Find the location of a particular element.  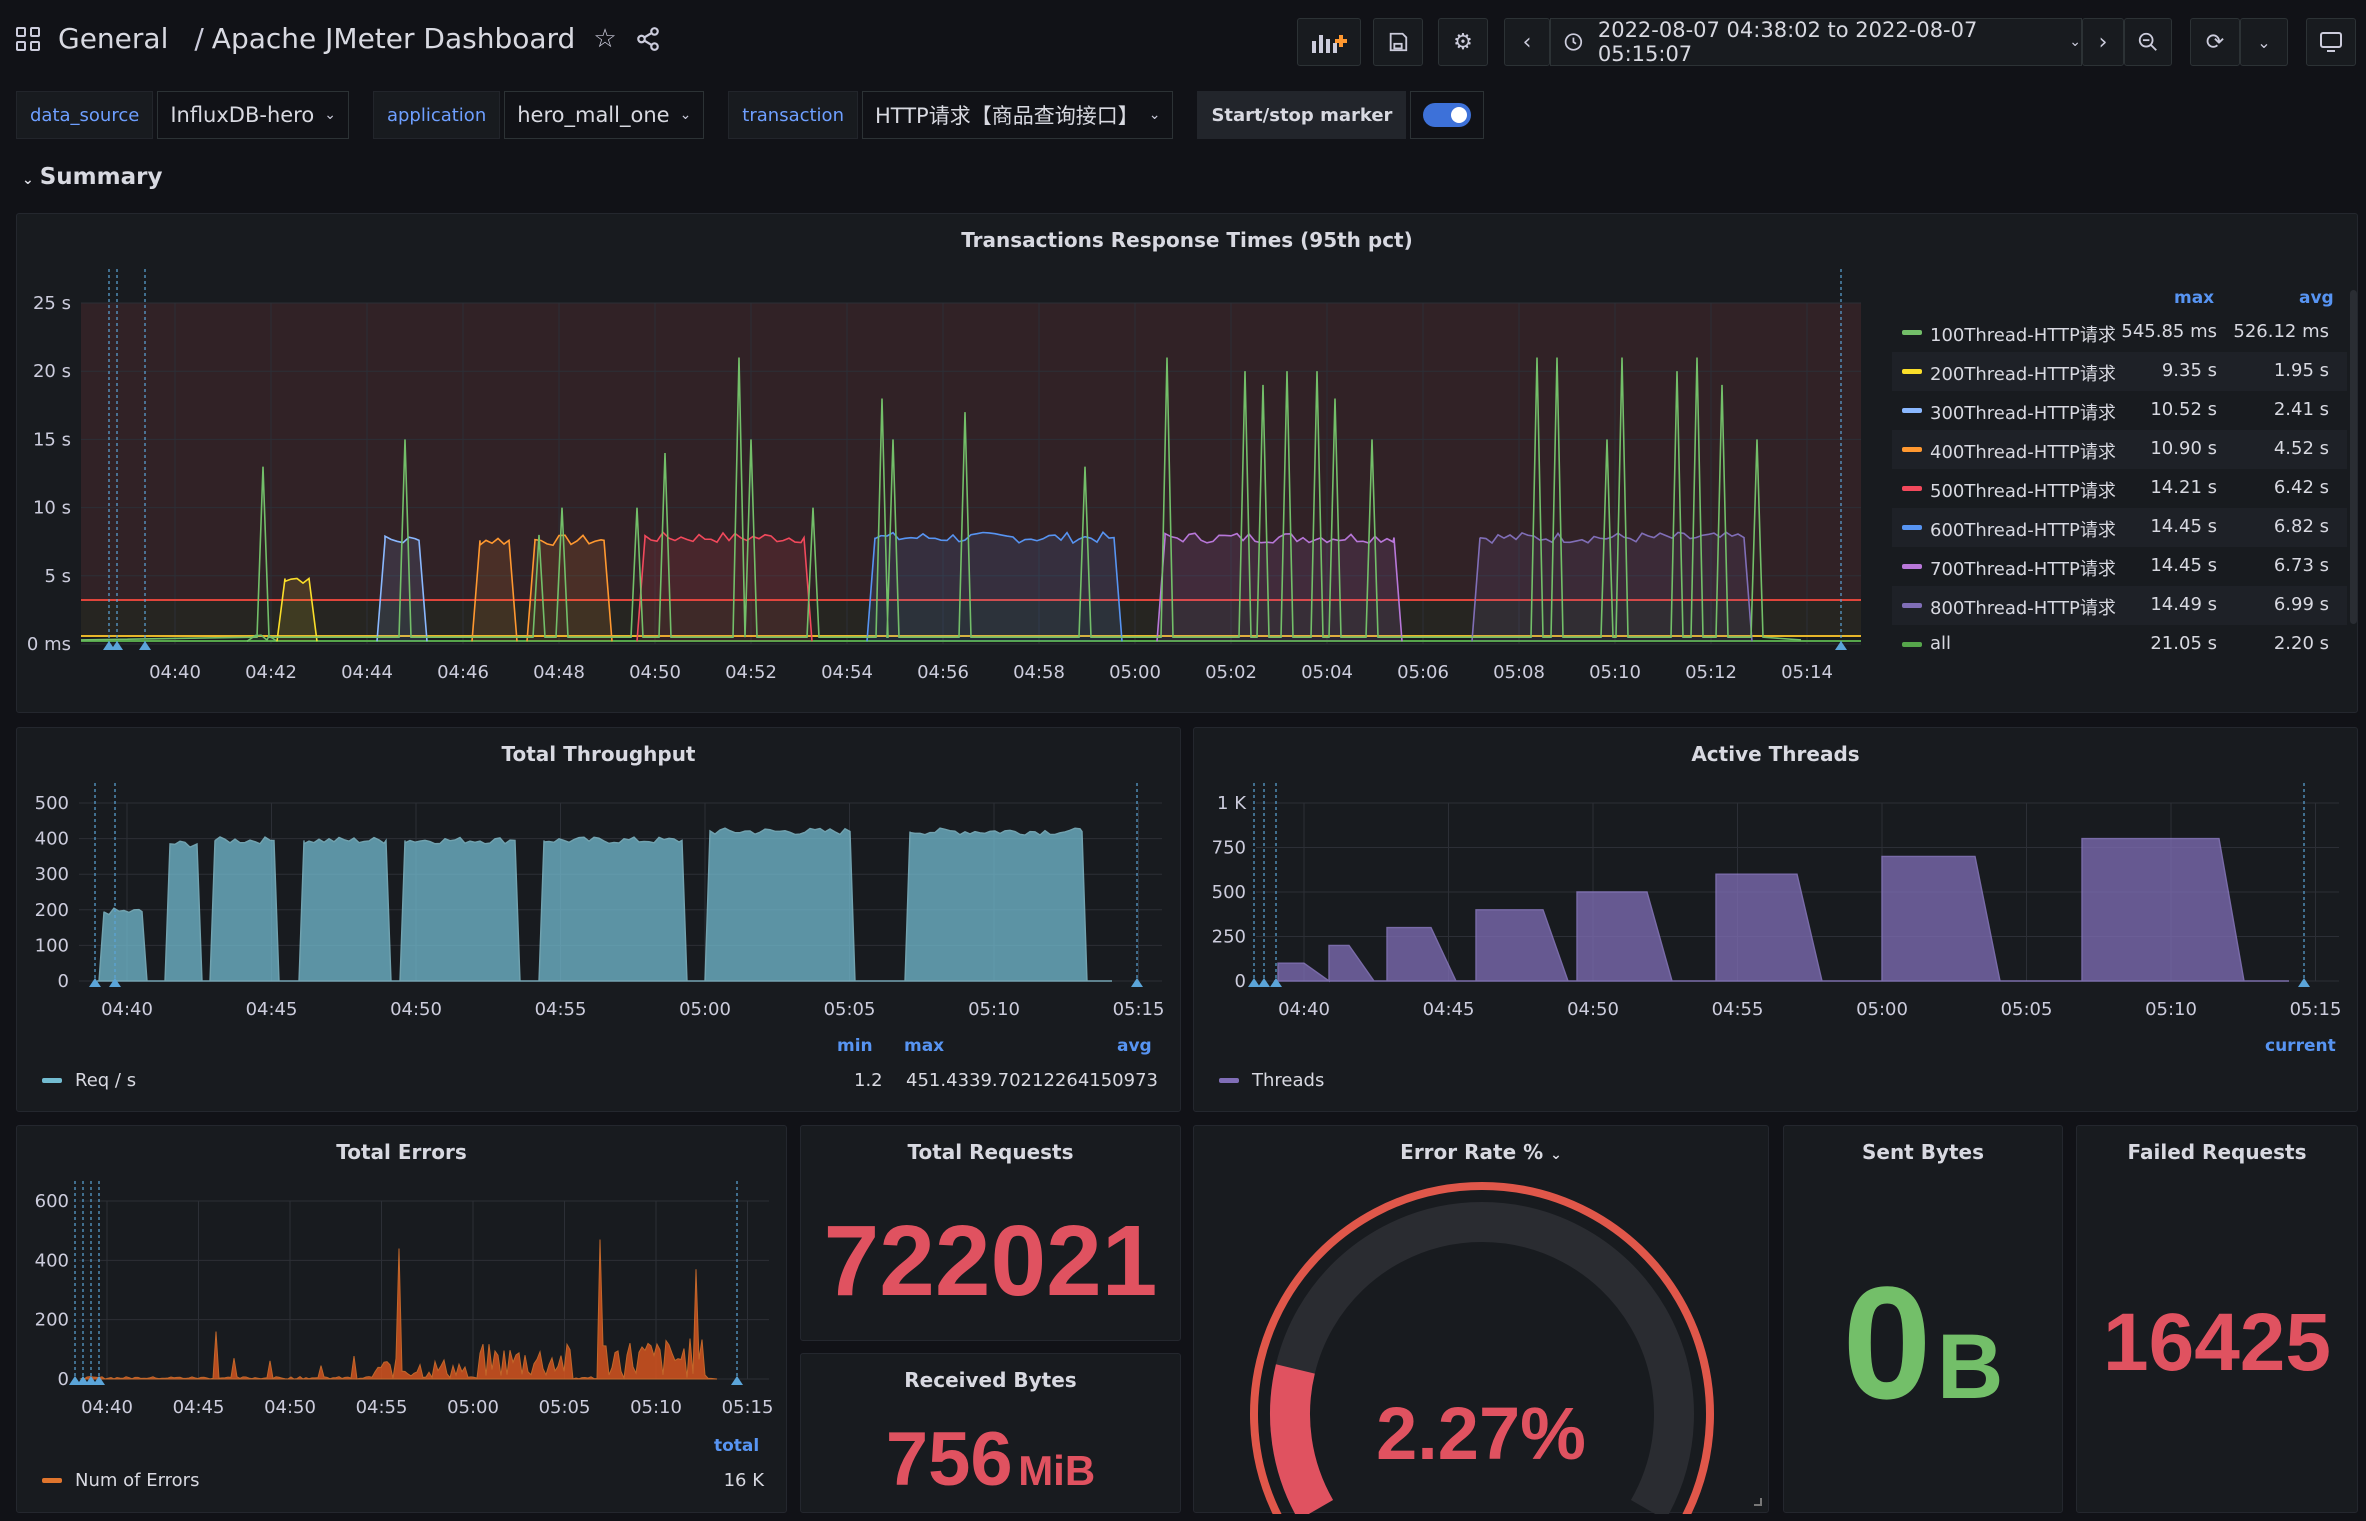

gear-icon: ⚙ is located at coordinates (1463, 42).